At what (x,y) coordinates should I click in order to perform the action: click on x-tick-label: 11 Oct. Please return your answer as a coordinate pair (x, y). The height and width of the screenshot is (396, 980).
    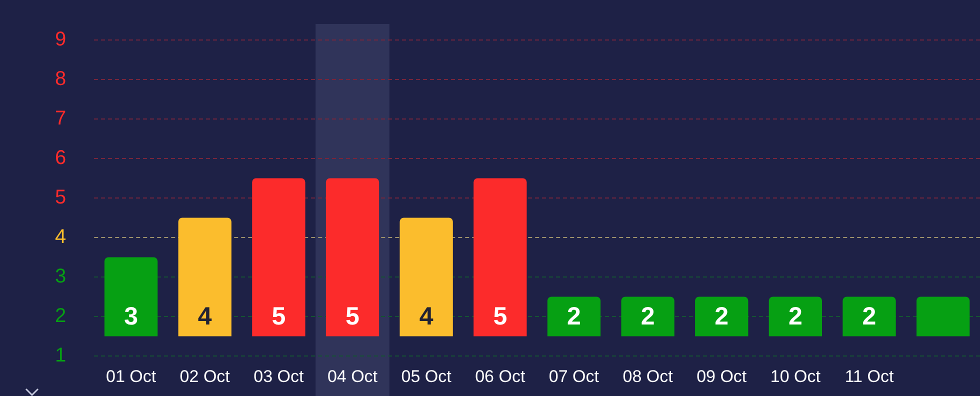
    Looking at the image, I should click on (869, 376).